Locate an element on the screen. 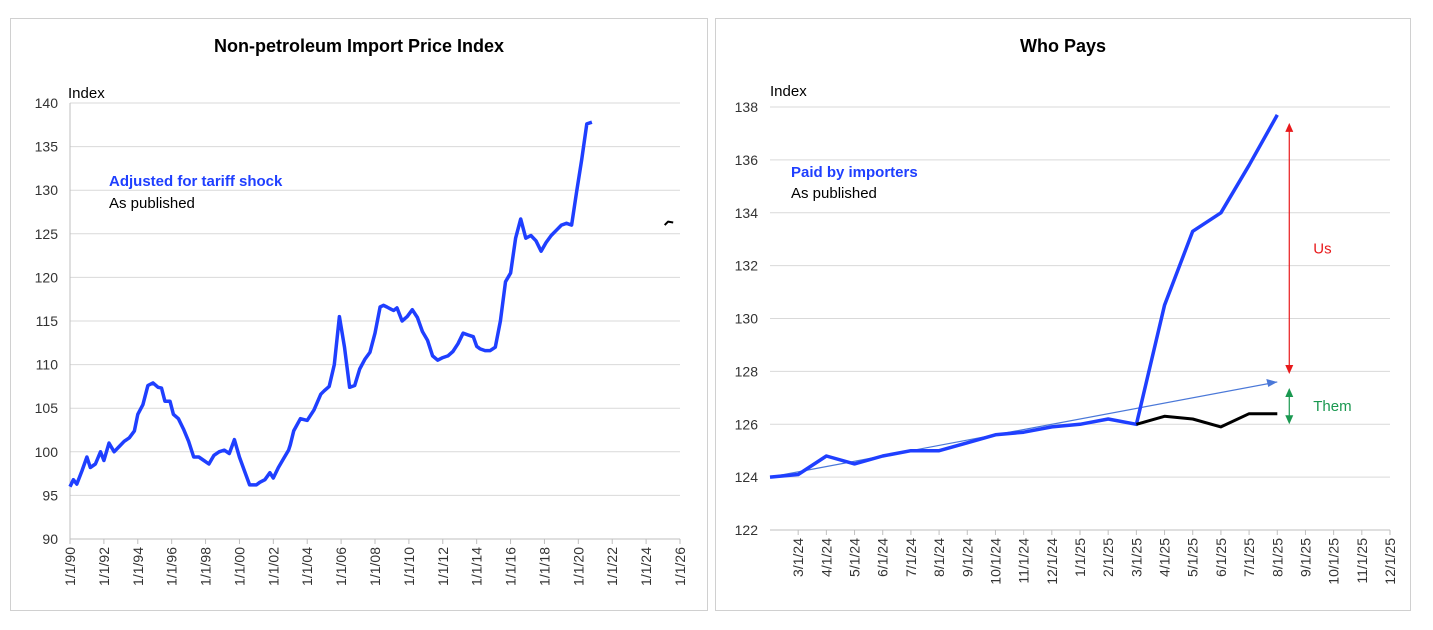  right-y-tick-label: 124 is located at coordinates (747, 477).